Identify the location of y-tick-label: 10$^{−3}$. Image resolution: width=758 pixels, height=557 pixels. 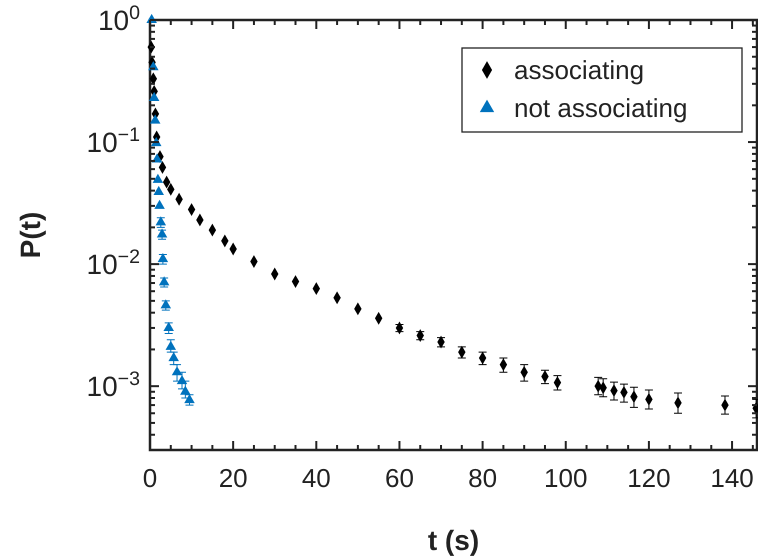
(113, 385).